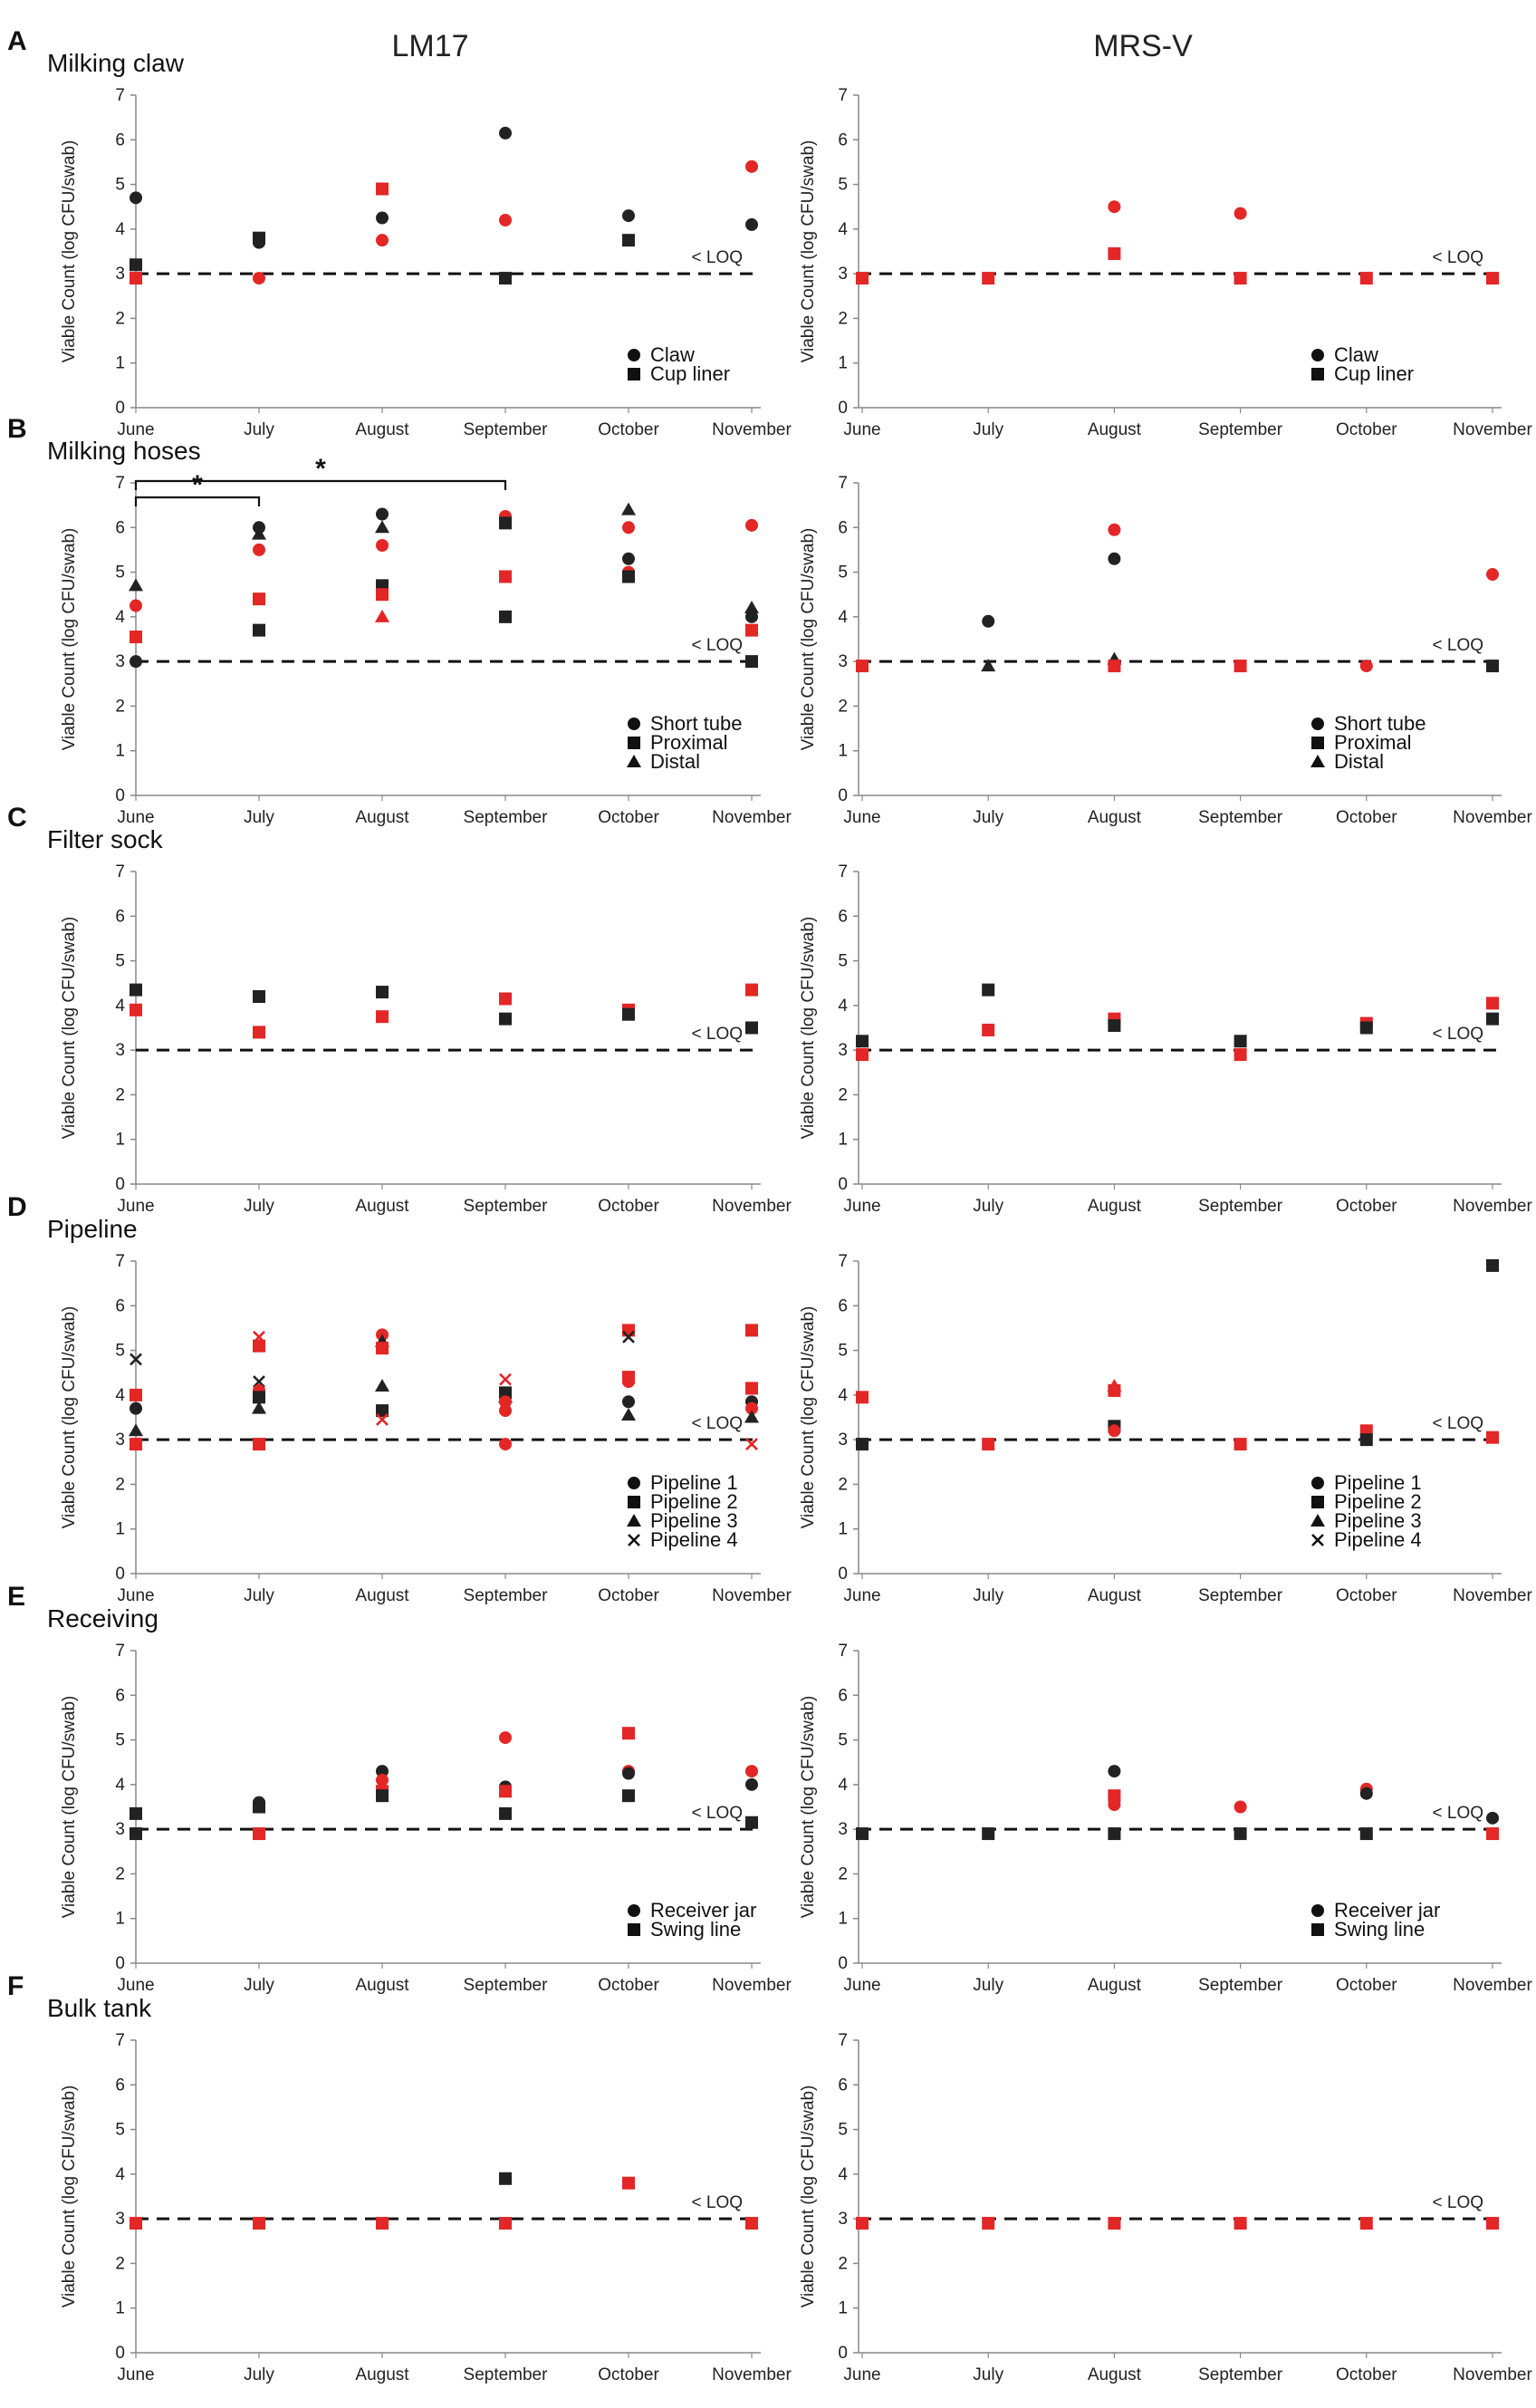  I want to click on legend-marker-cross, so click(1318, 1540).